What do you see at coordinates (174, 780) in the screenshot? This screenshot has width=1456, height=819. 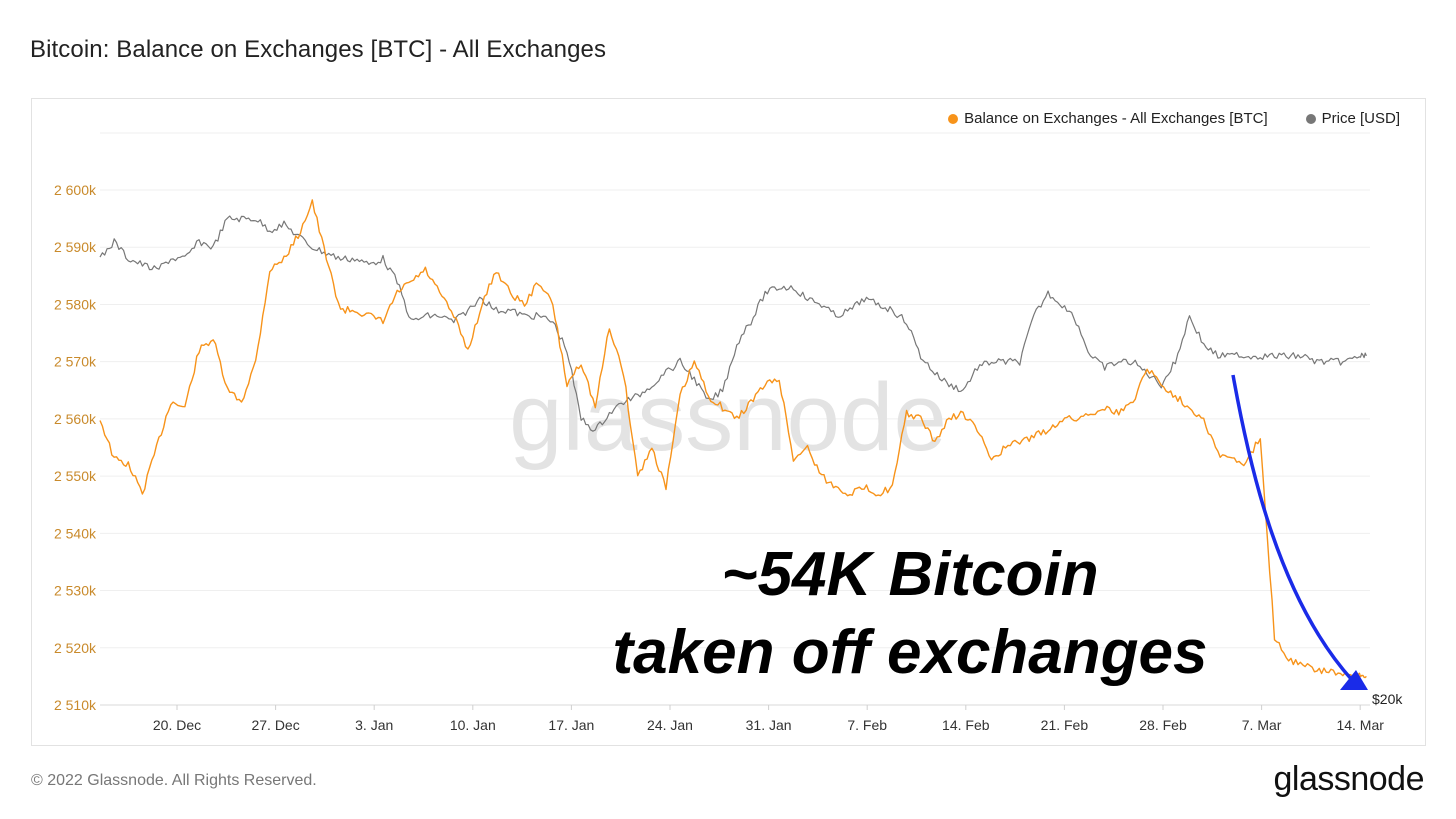 I see `footer-copyright: © 2022 Glassnode. All Rights Reserved.` at bounding box center [174, 780].